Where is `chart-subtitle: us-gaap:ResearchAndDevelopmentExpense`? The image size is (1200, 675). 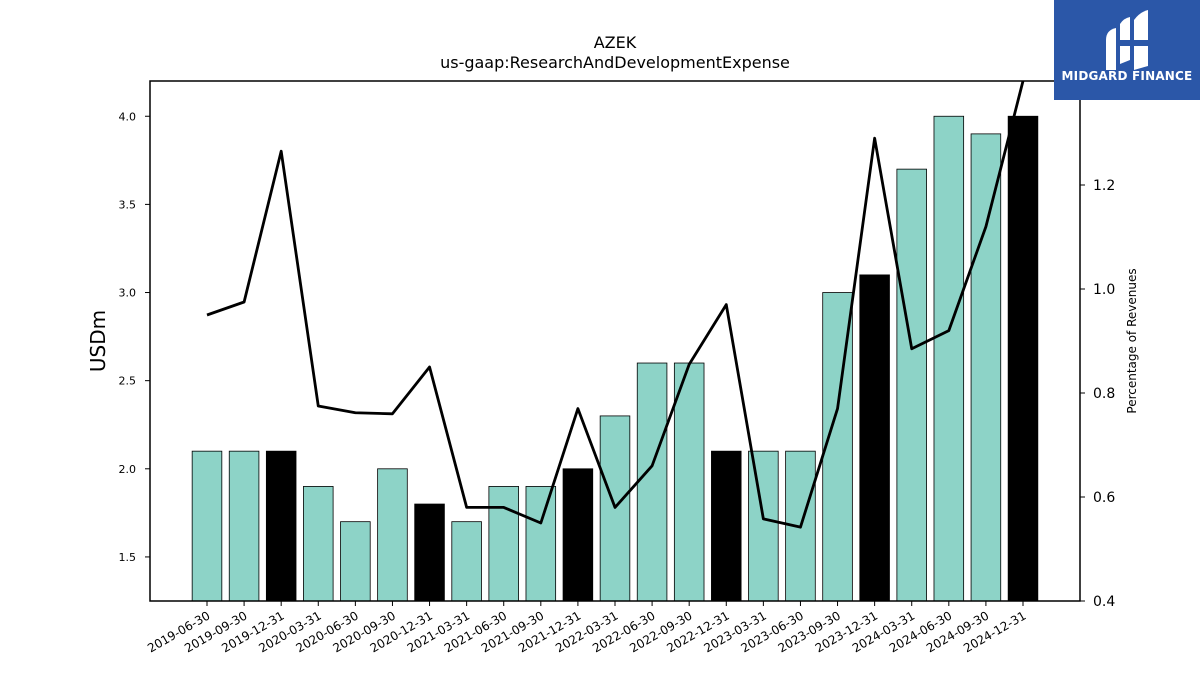
chart-subtitle: us-gaap:ResearchAndDevelopmentExpense is located at coordinates (615, 62).